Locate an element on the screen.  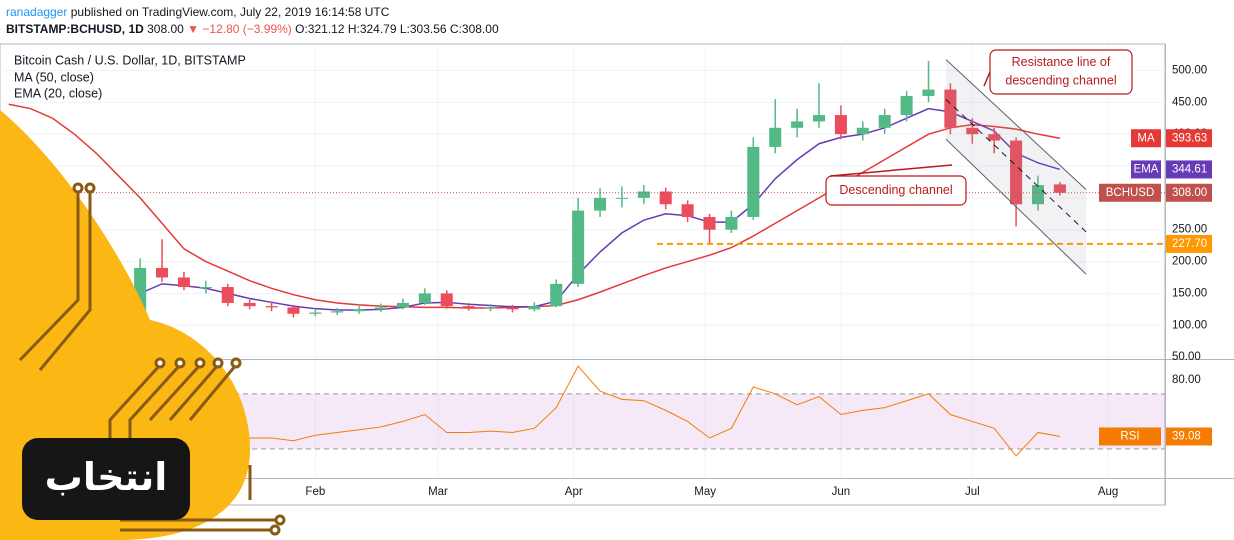
axis-tag-value: 227.70 is located at coordinates (1189, 244).